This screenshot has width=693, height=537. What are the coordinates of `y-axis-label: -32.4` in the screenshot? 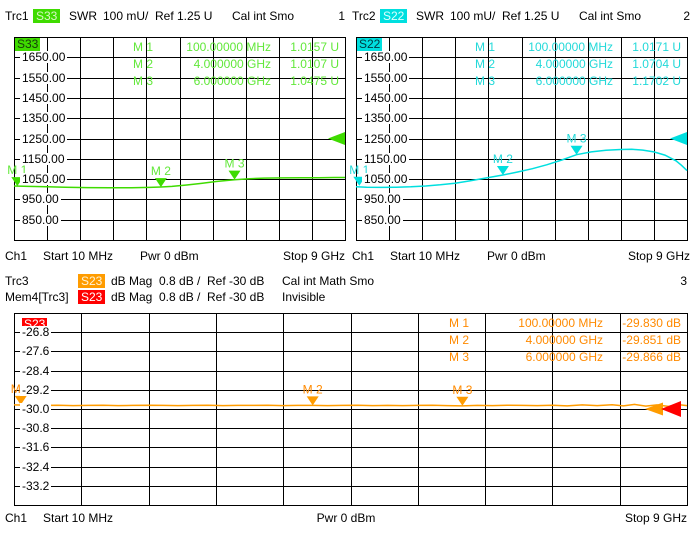 It's located at (36, 467).